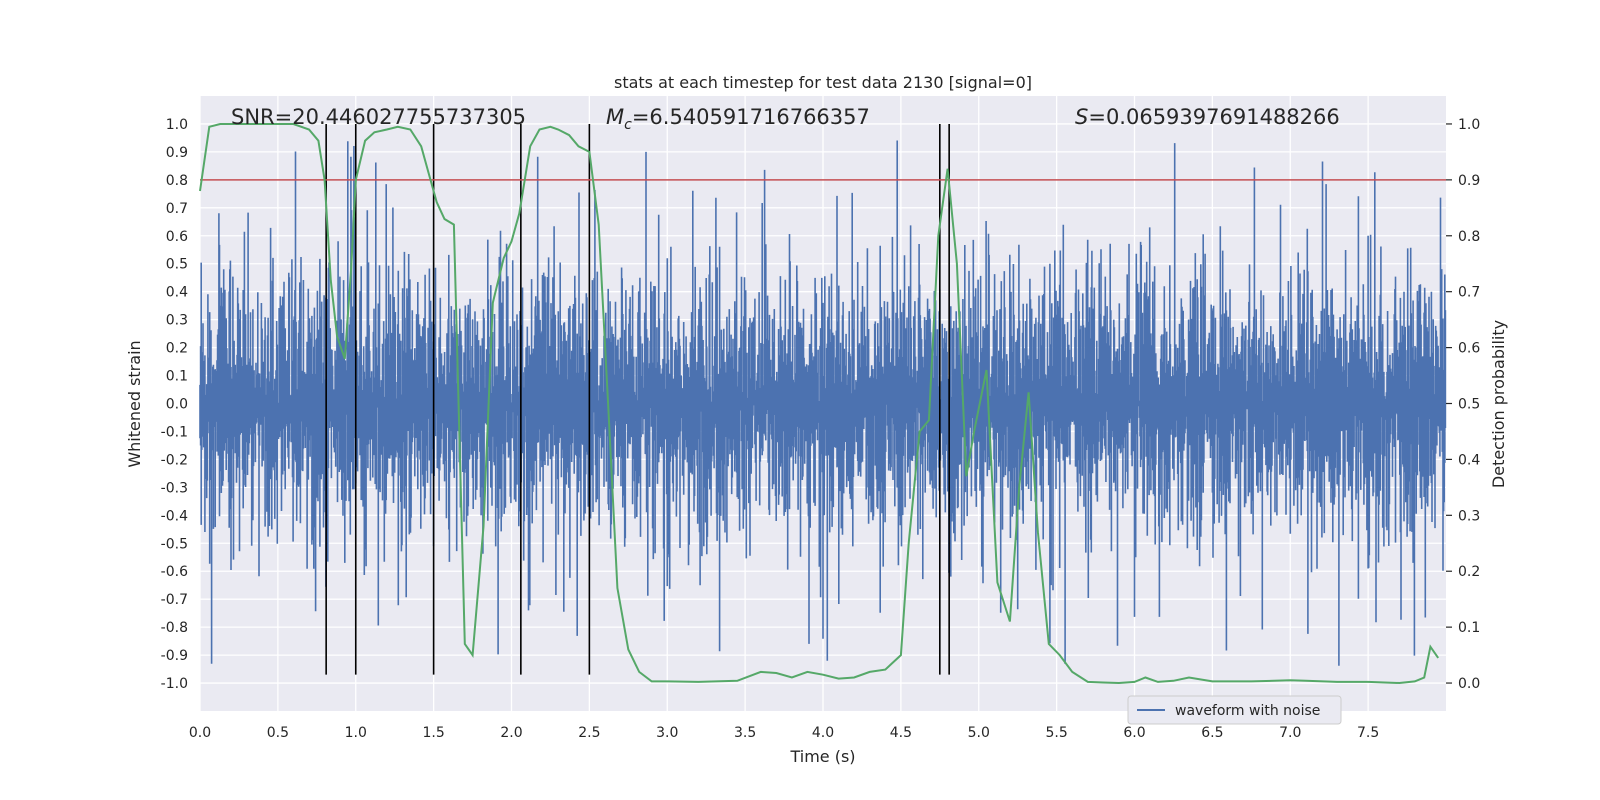  I want to click on y-tick-label: -0.5, so click(174, 544).